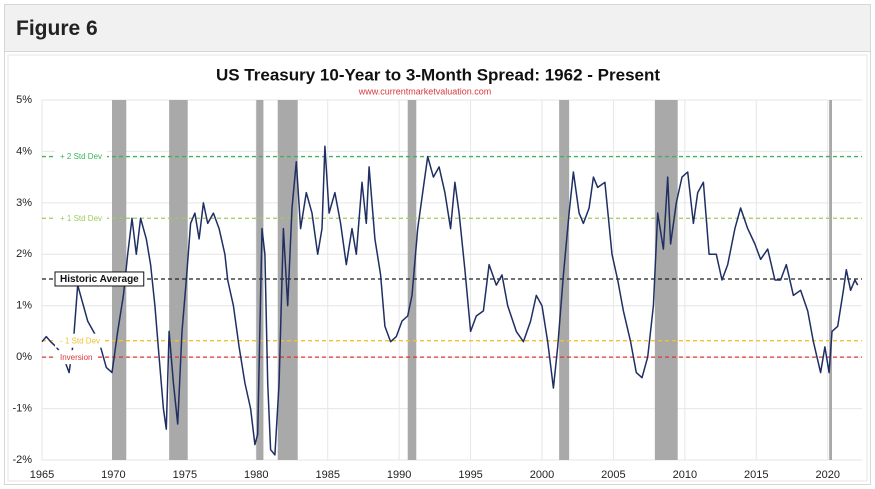  I want to click on y-tick-label: -1%, so click(22, 408).